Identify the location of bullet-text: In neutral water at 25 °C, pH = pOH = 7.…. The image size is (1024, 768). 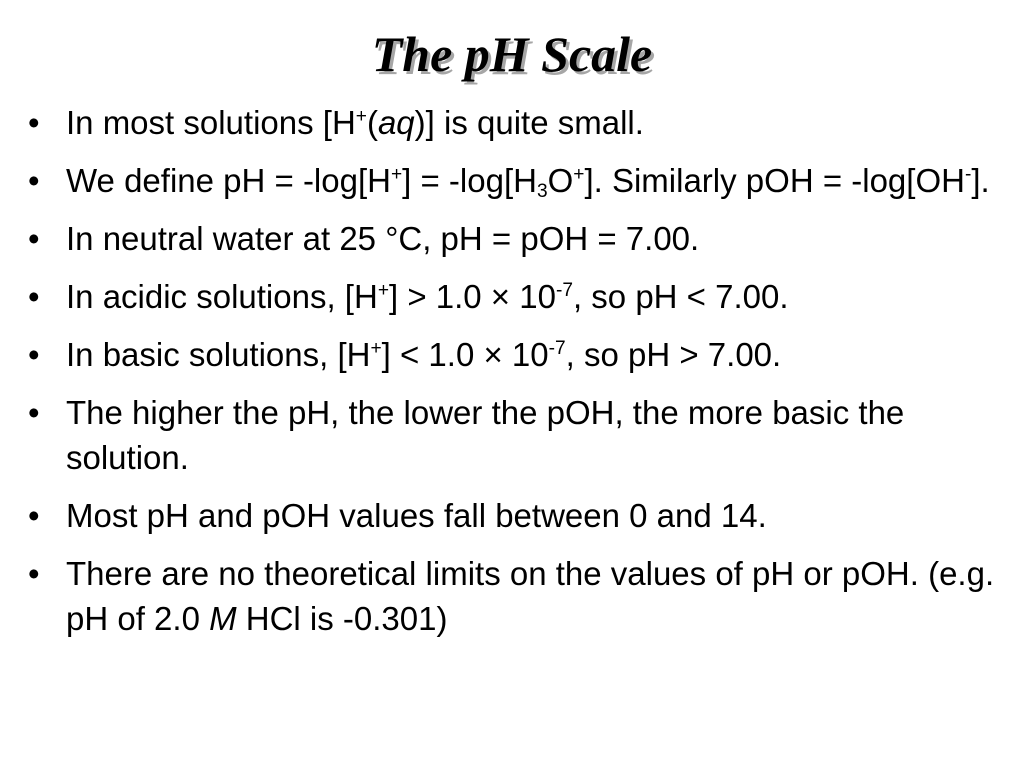
(382, 238).